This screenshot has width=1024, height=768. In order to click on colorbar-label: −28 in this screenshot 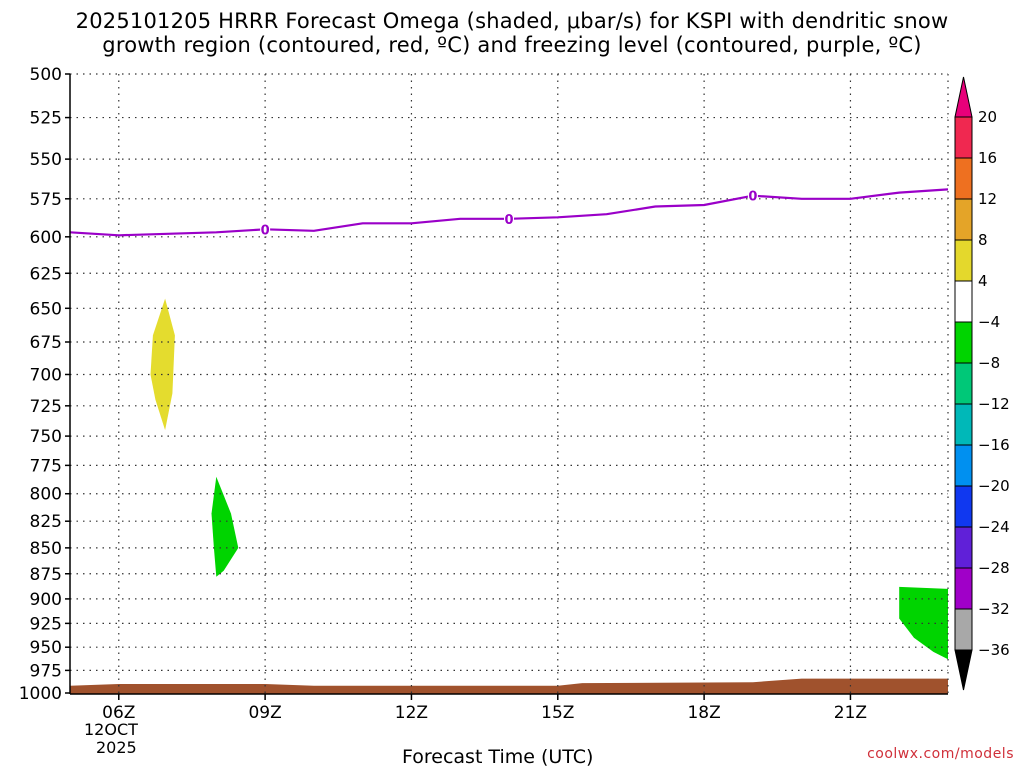, I will do `click(994, 568)`.